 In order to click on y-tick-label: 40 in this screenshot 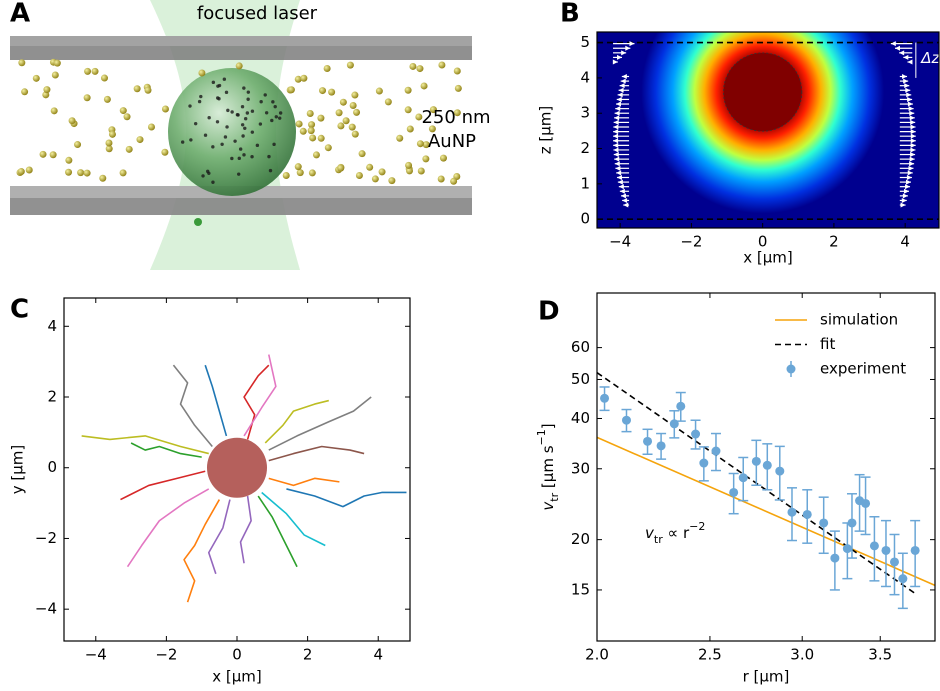, I will do `click(580, 418)`.